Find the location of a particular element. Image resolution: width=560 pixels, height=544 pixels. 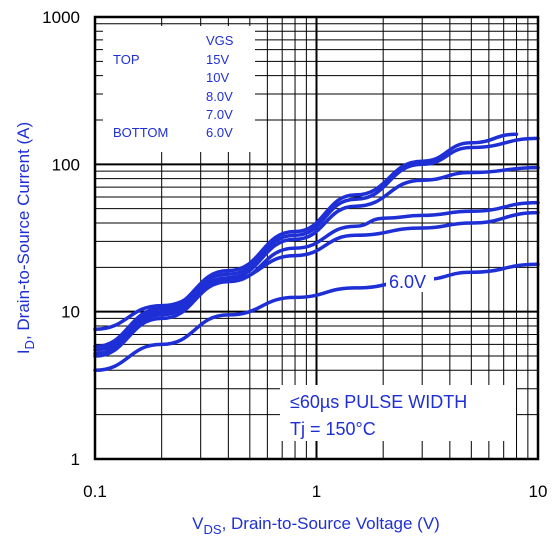

x-tick-label: 1 is located at coordinates (316, 491).